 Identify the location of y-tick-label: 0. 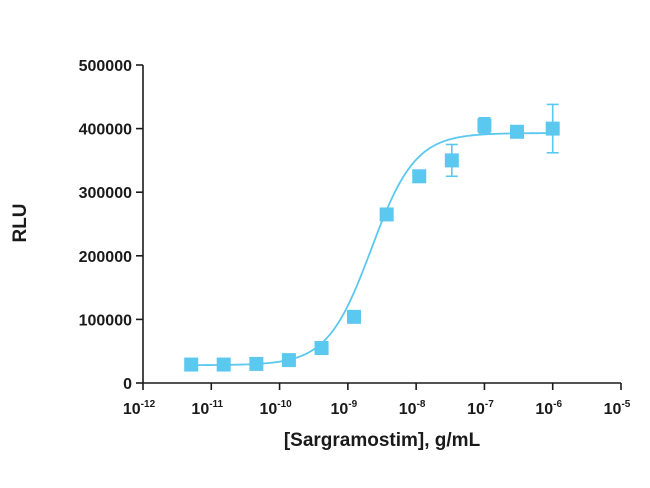
(127, 384).